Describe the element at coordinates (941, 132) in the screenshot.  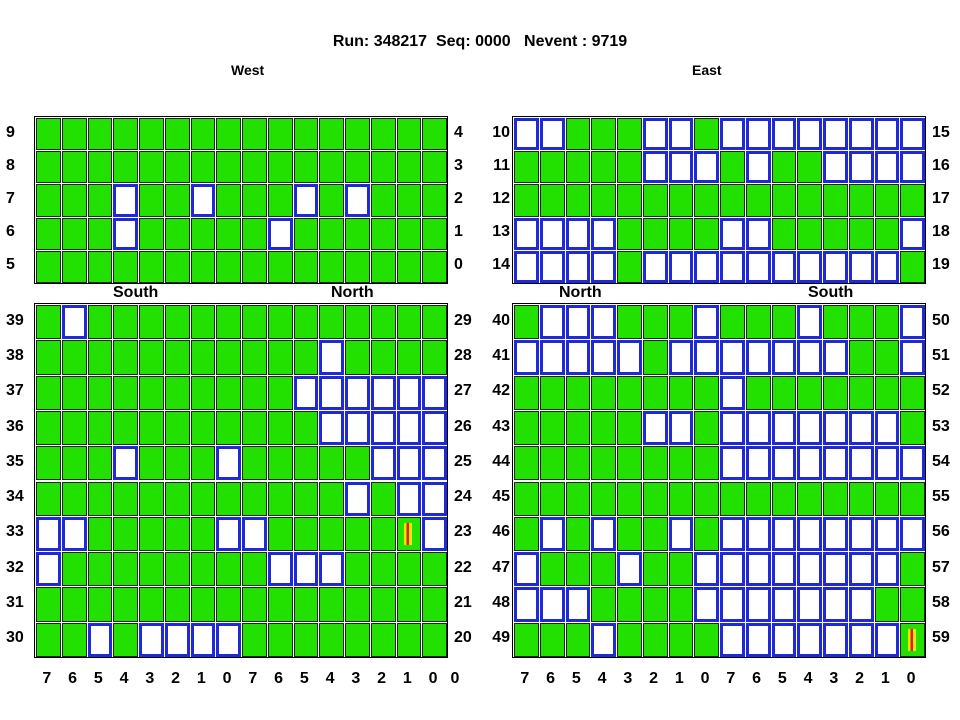
I see `row-label: 15` at that location.